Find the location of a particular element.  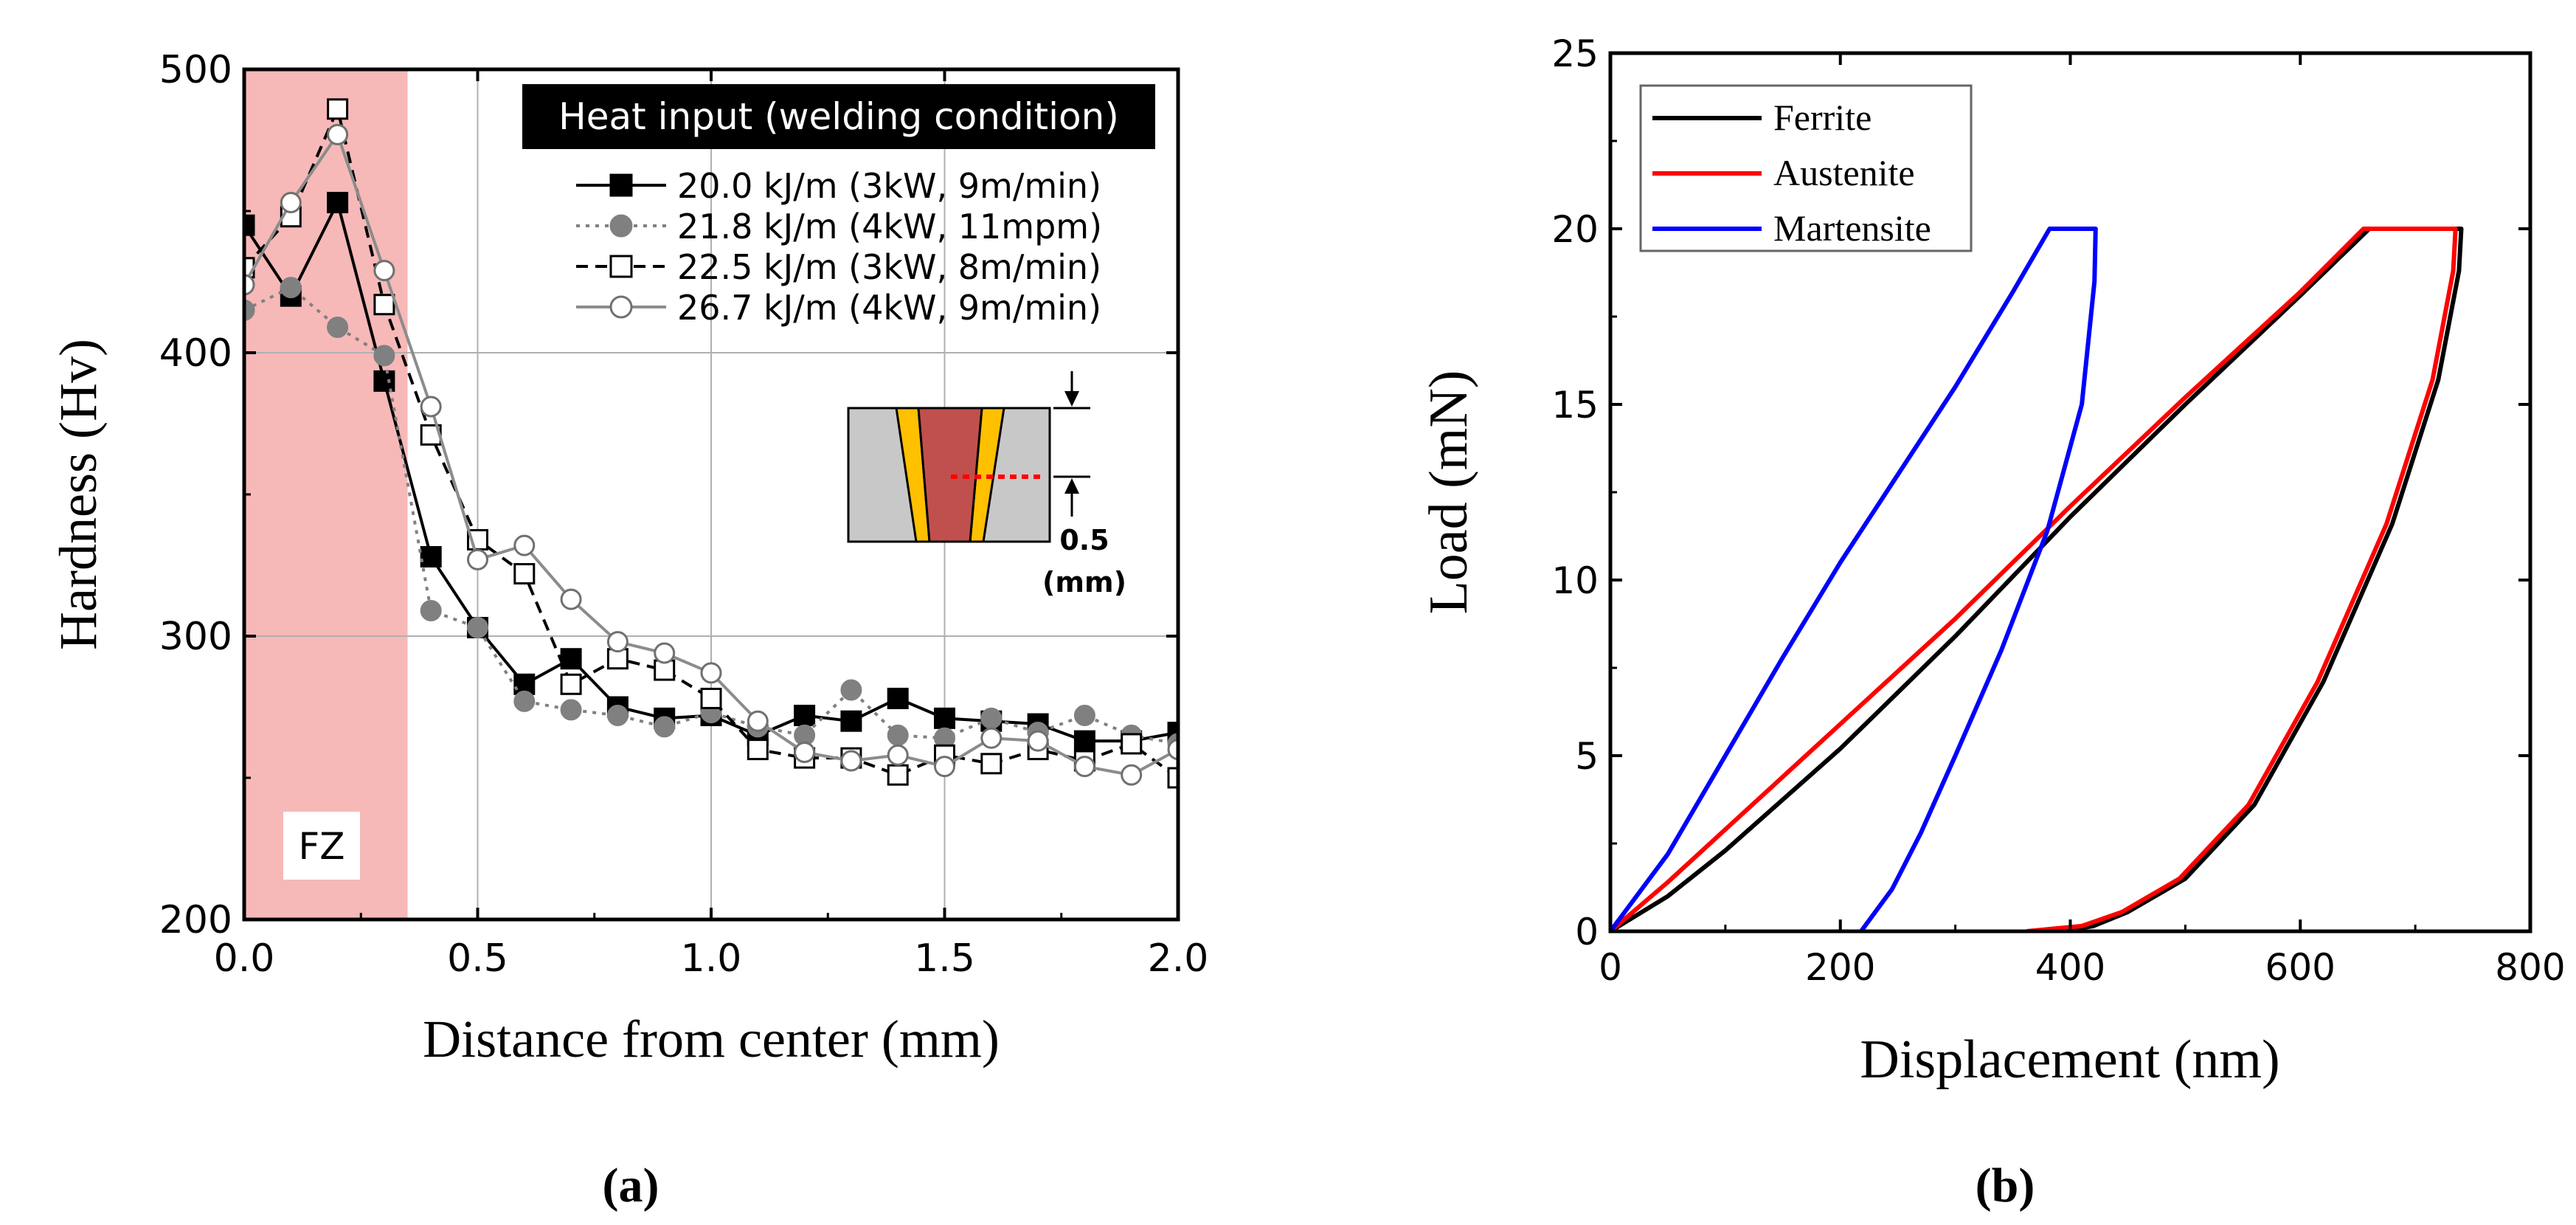

x-tick-label: 1.5 is located at coordinates (945, 958).